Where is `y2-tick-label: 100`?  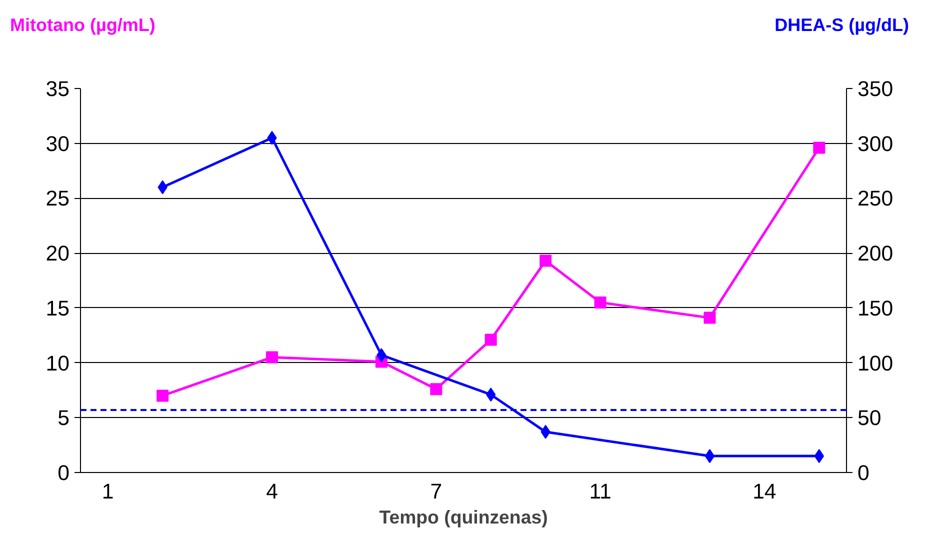 y2-tick-label: 100 is located at coordinates (876, 363).